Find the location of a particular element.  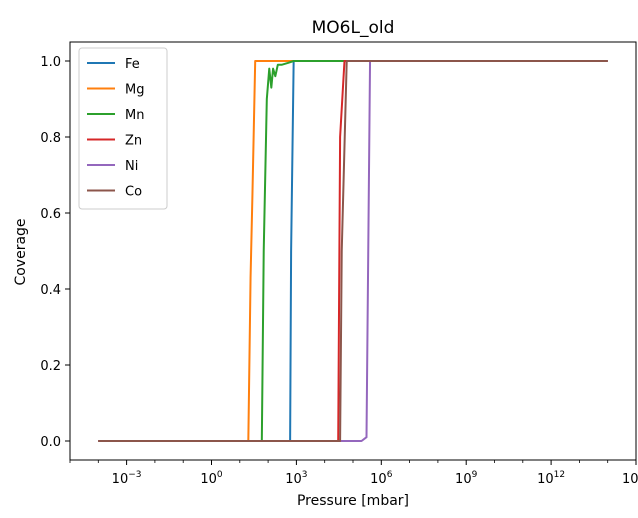

legend-label-co: Co is located at coordinates (133, 192).